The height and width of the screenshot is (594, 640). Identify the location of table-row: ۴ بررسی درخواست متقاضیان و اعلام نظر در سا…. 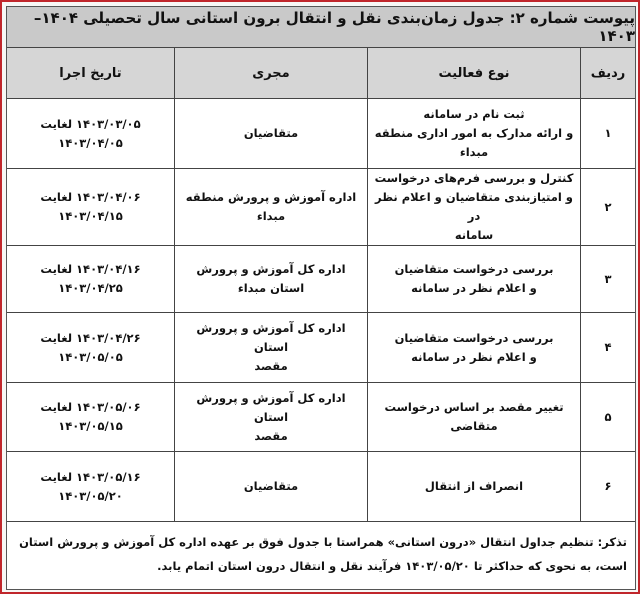
(321, 347).